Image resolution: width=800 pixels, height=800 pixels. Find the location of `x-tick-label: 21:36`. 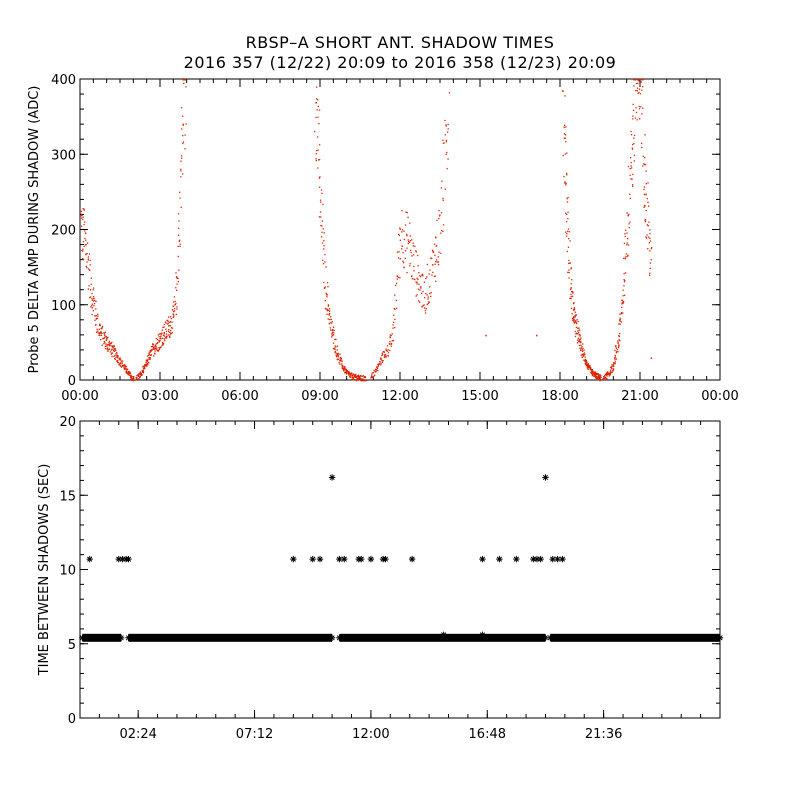

x-tick-label: 21:36 is located at coordinates (603, 734).